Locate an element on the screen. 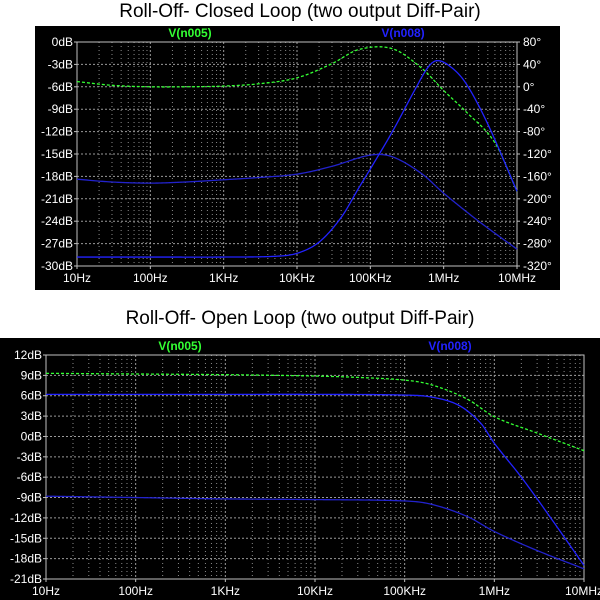  open-loop-y-tick-label: -21dB is located at coordinates (26, 579).